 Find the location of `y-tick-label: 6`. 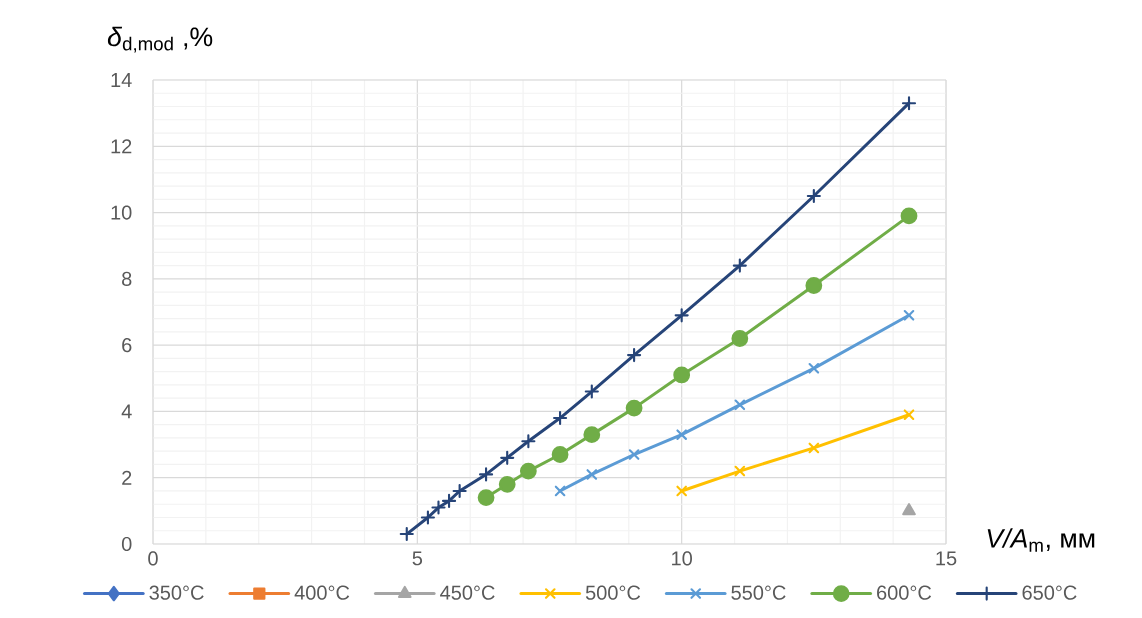

y-tick-label: 6 is located at coordinates (127, 345).